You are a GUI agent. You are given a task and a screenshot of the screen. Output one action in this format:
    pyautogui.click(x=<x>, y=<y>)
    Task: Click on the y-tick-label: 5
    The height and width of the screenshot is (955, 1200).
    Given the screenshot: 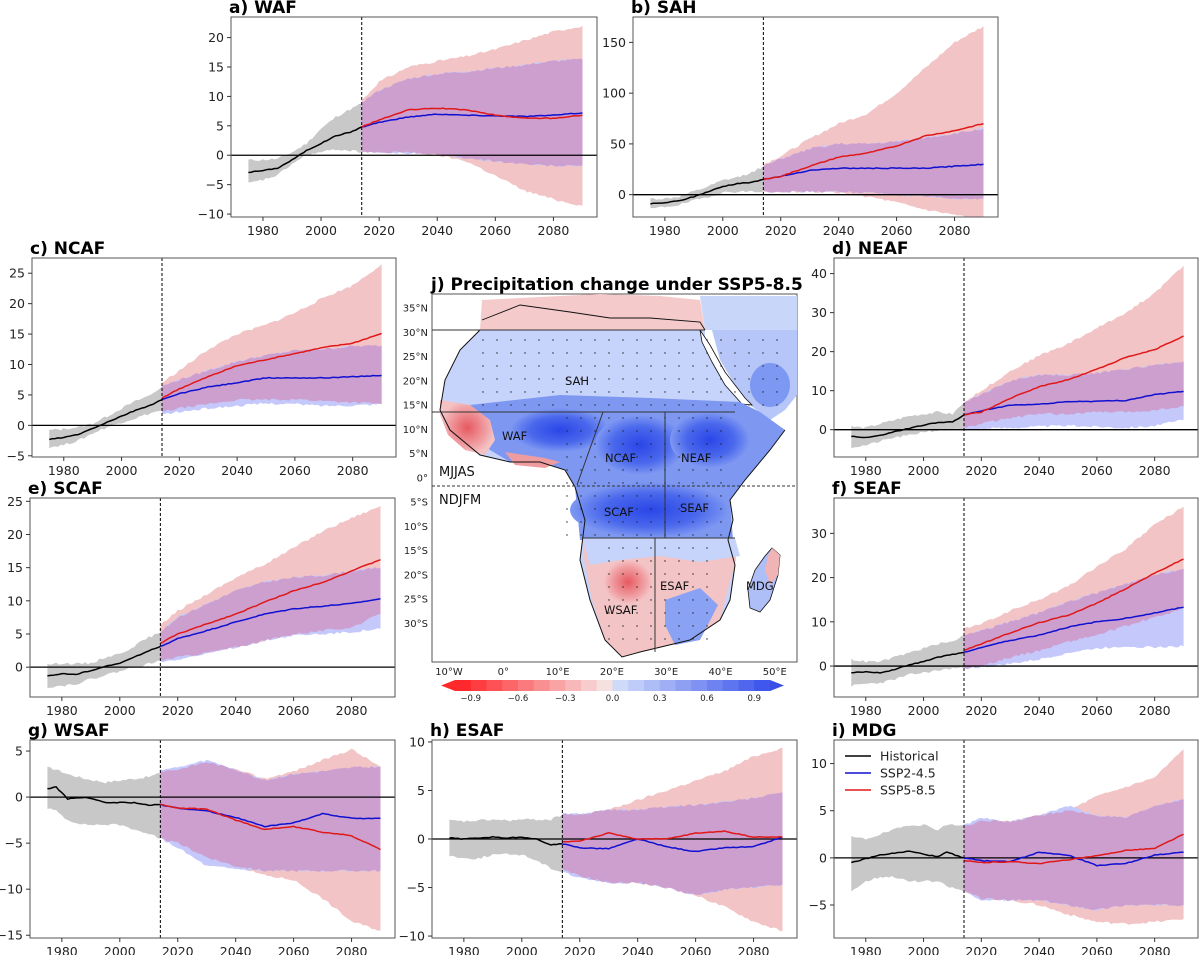 What is the action you would take?
    pyautogui.click(x=823, y=810)
    